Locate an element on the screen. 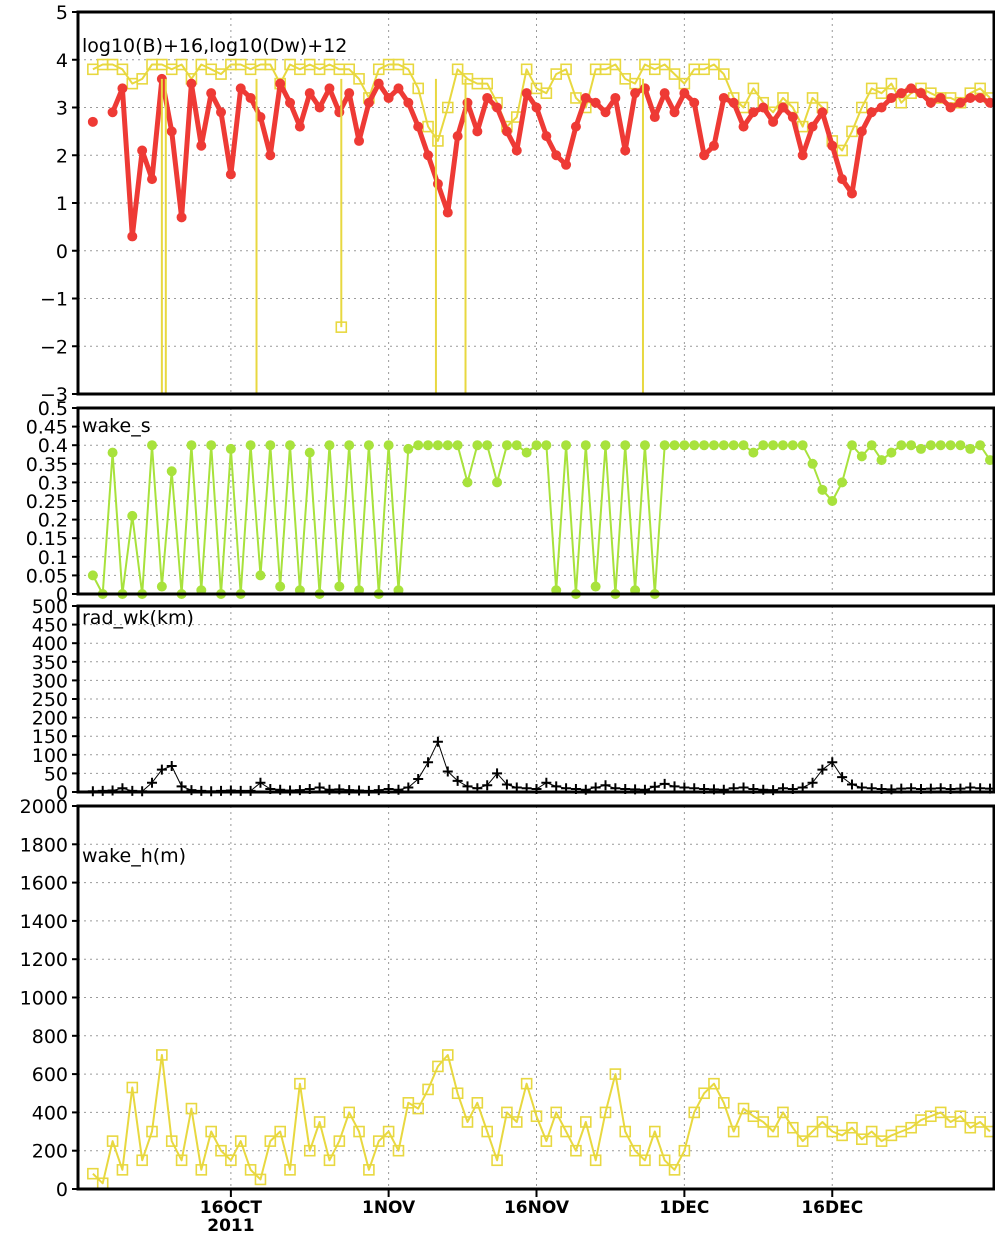 The image size is (995, 1236). panel-frame is located at coordinates (535, 699).